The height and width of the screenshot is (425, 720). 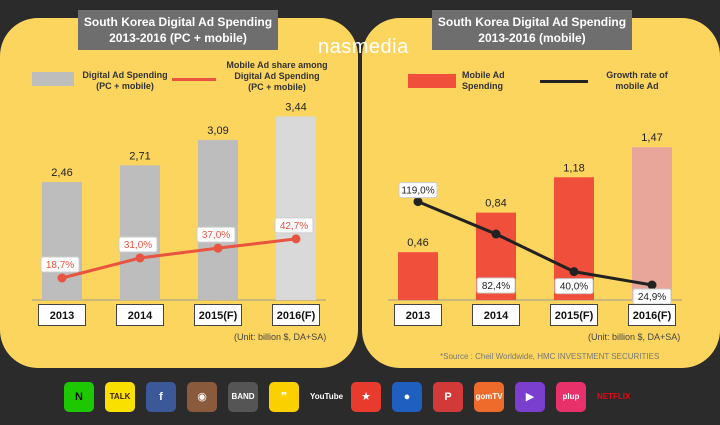 I want to click on right-bar-label-2015(F): 1,18, so click(x=573, y=168).